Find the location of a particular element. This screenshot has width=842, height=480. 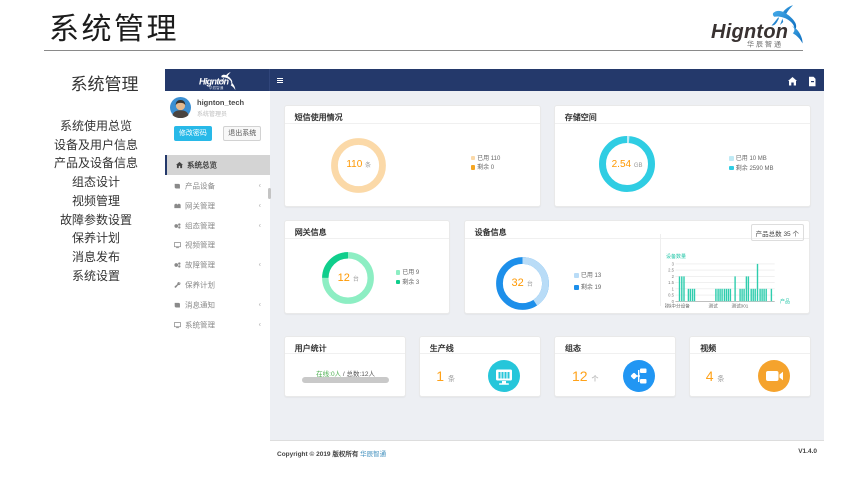

svg-text: 2 is located at coordinates (672, 276).